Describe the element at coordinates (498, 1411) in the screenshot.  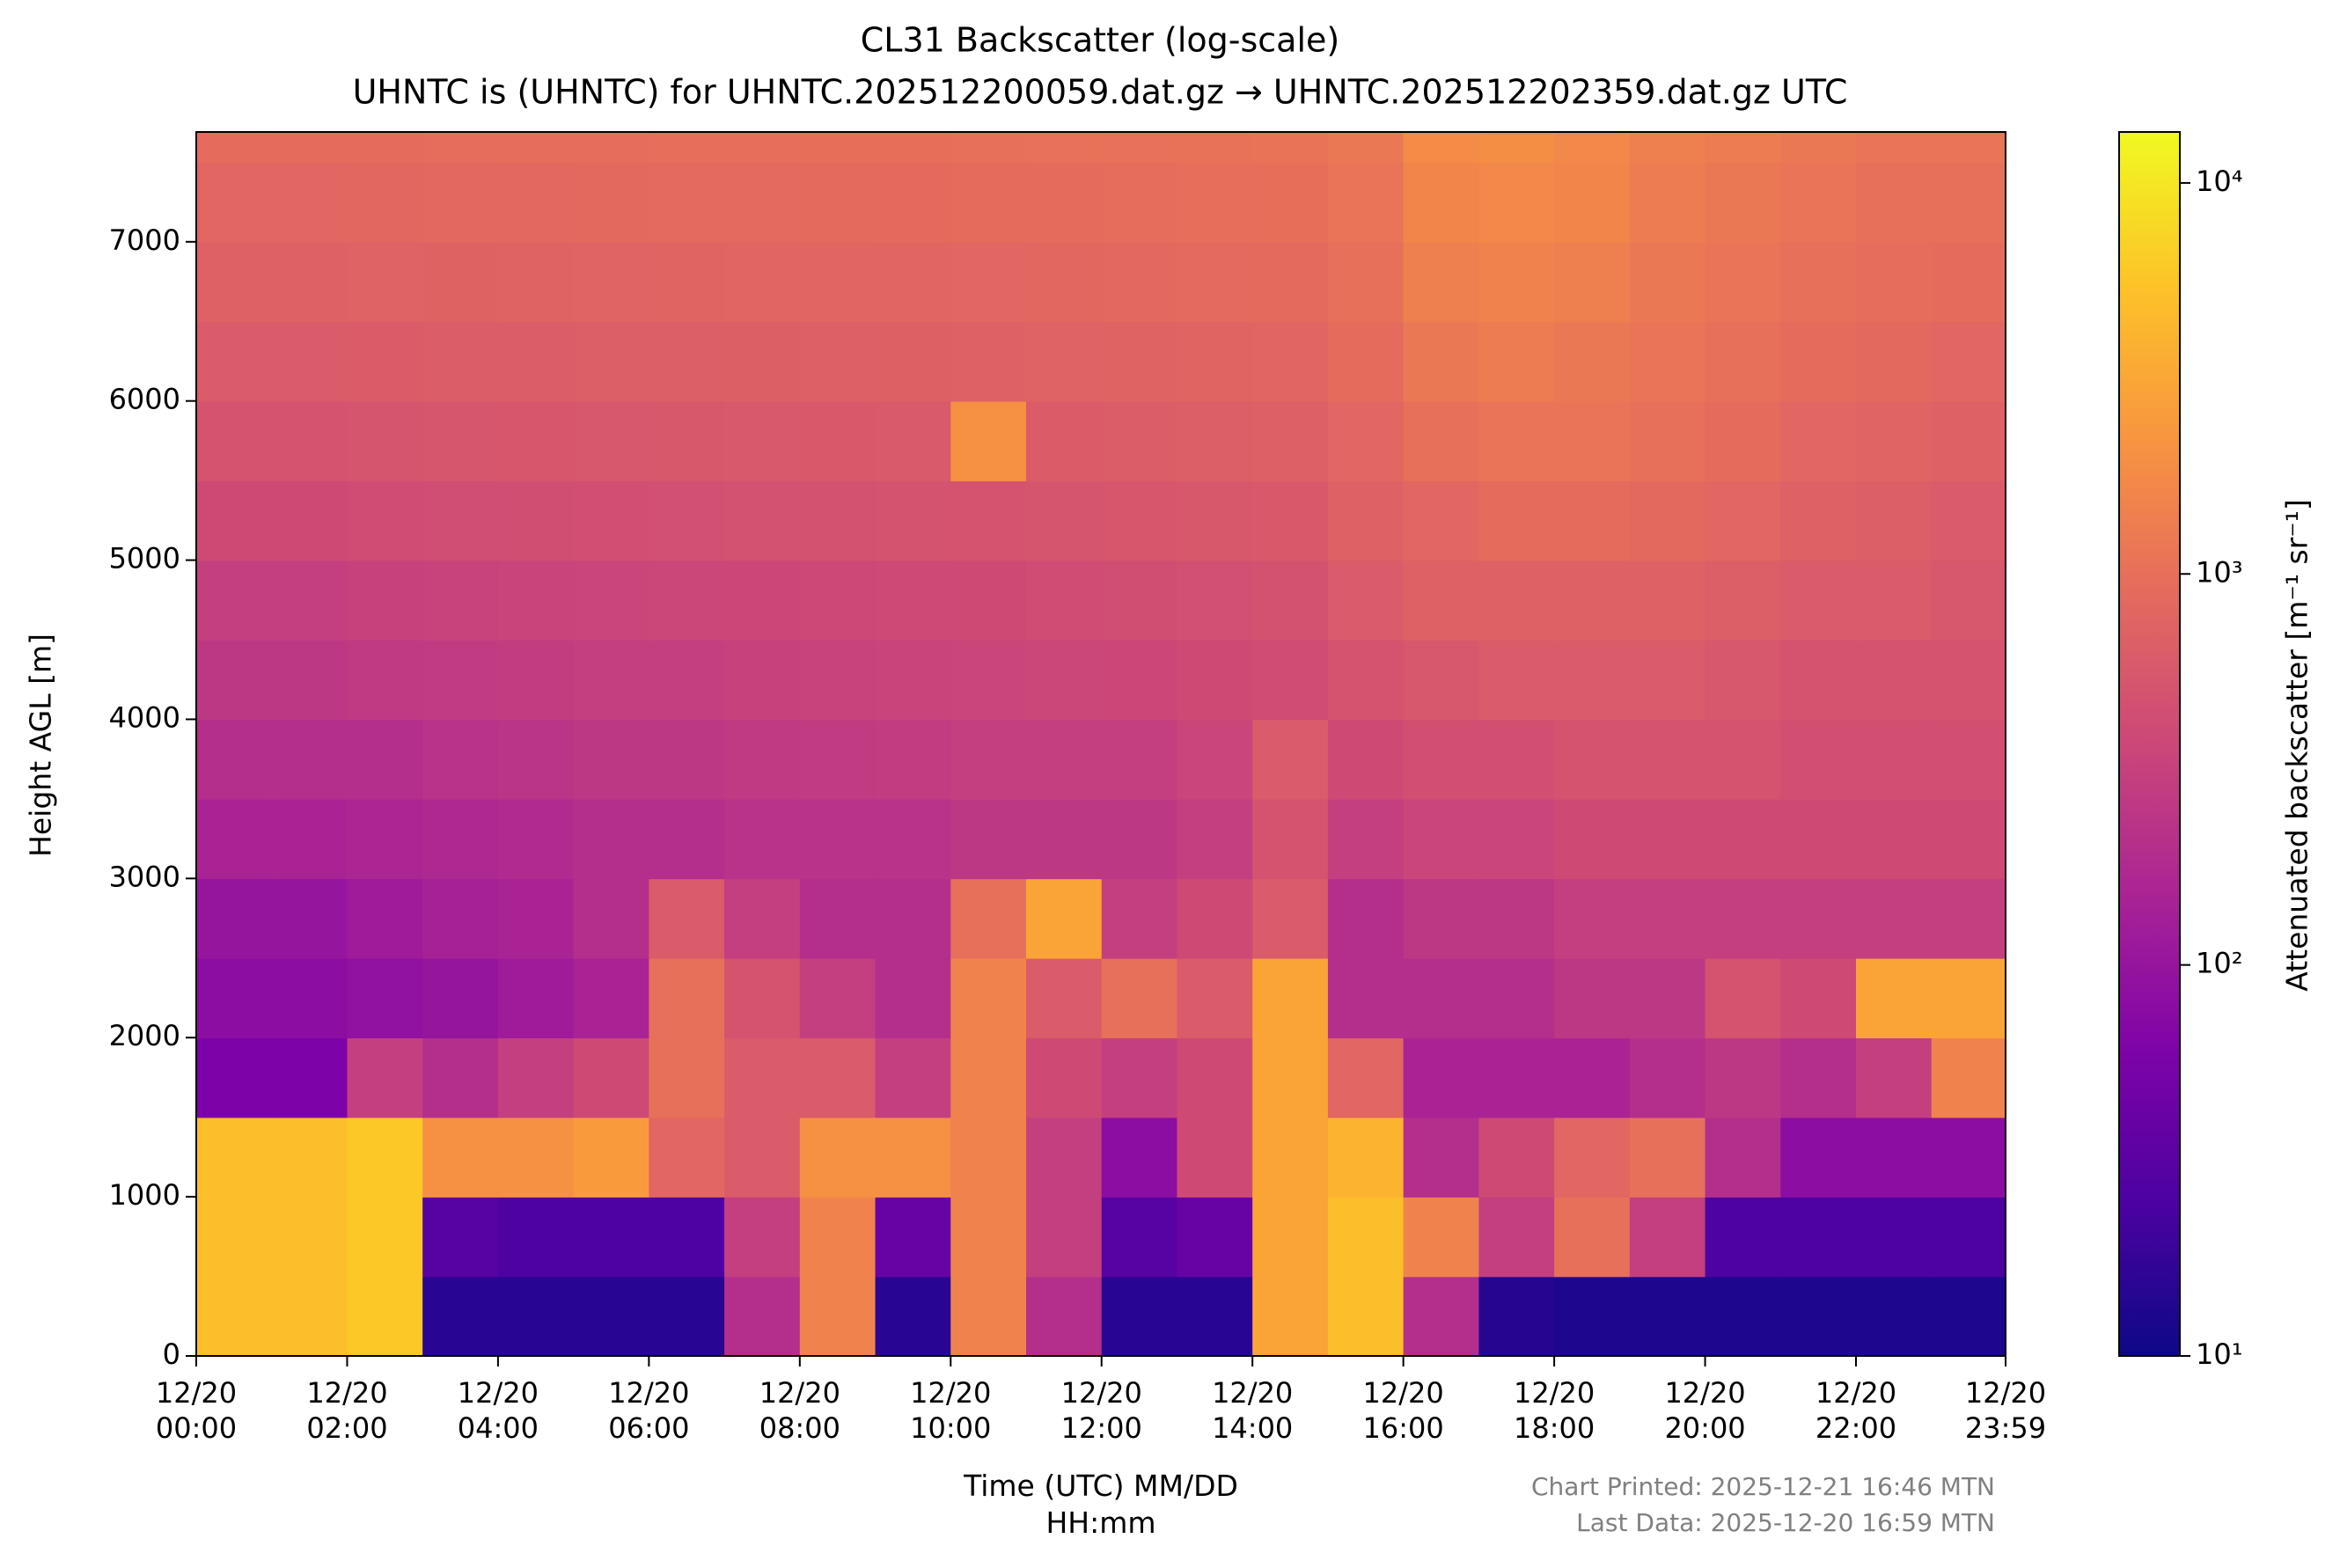
I see `x-tick-label: 12/20 04:00` at that location.